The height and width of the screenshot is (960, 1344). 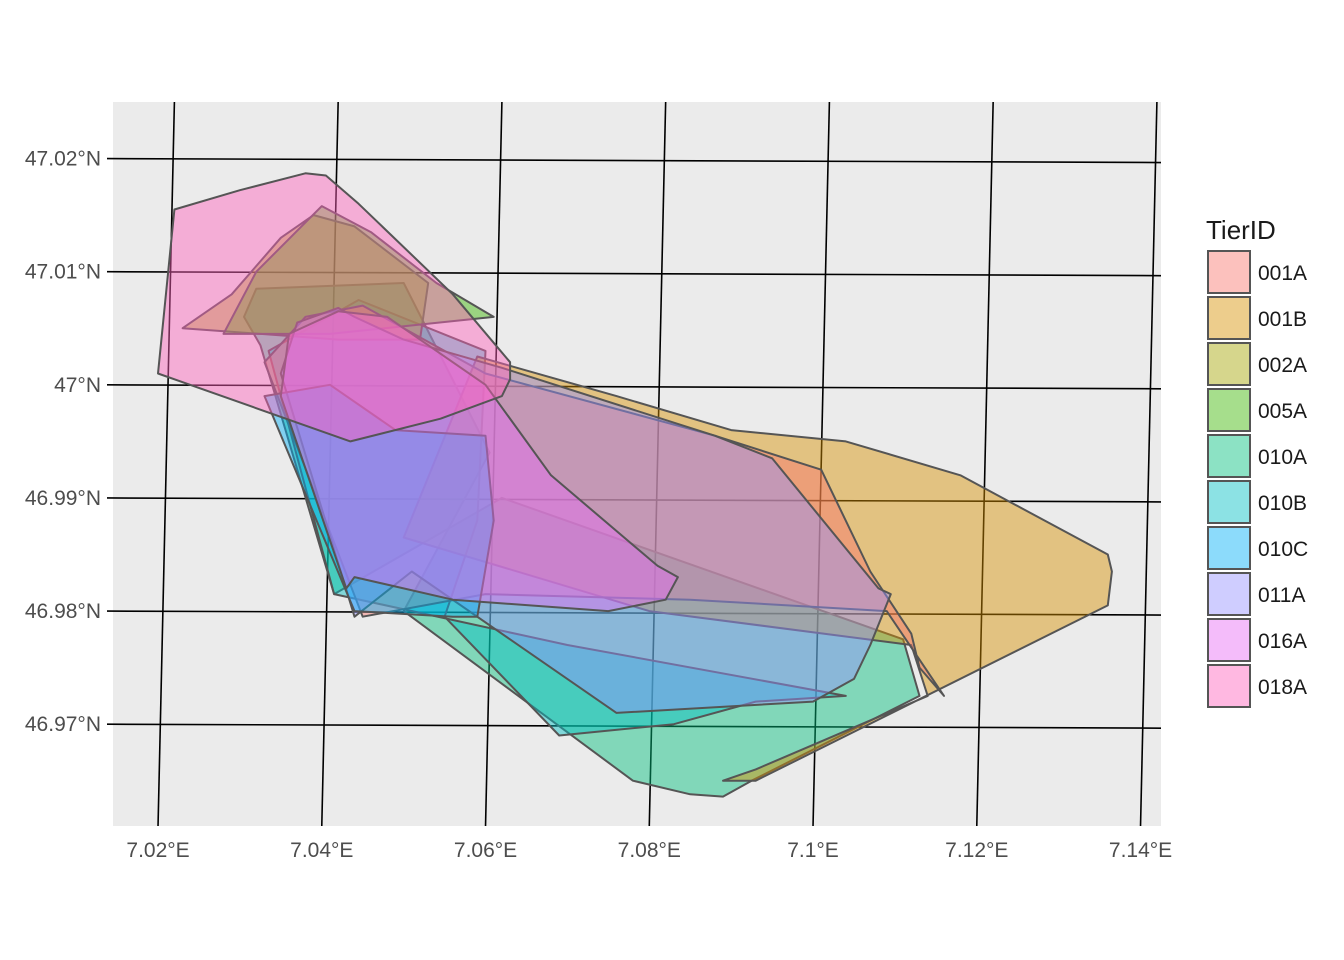 What do you see at coordinates (63, 159) in the screenshot?
I see `y-tick-label: 47.02°N` at bounding box center [63, 159].